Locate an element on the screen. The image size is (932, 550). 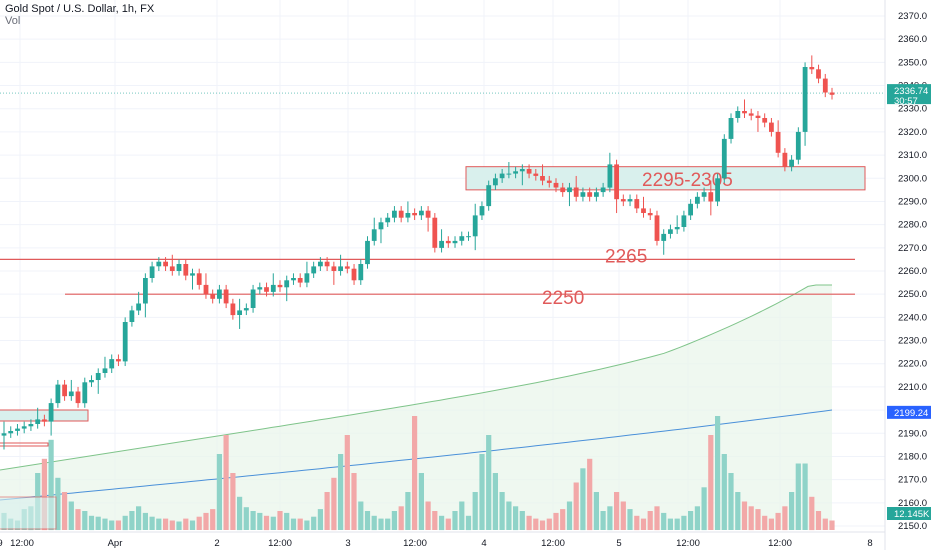
y-tick-label: 2280.0 is located at coordinates (912, 225).